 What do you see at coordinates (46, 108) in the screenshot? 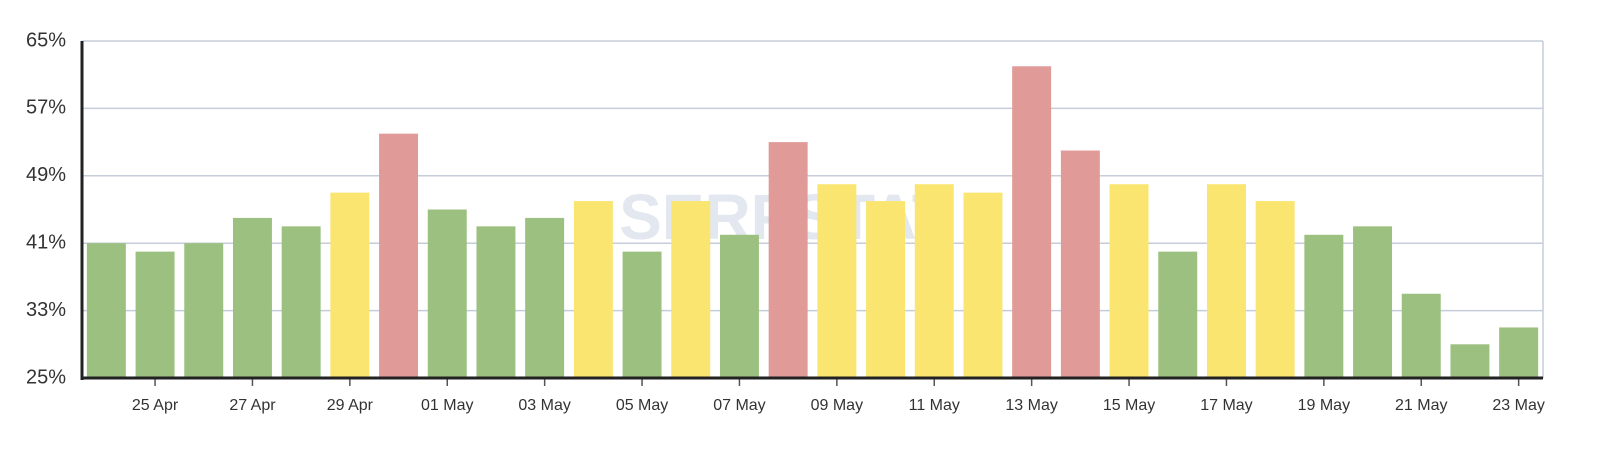
I see `y-tick-label: 57%` at bounding box center [46, 108].